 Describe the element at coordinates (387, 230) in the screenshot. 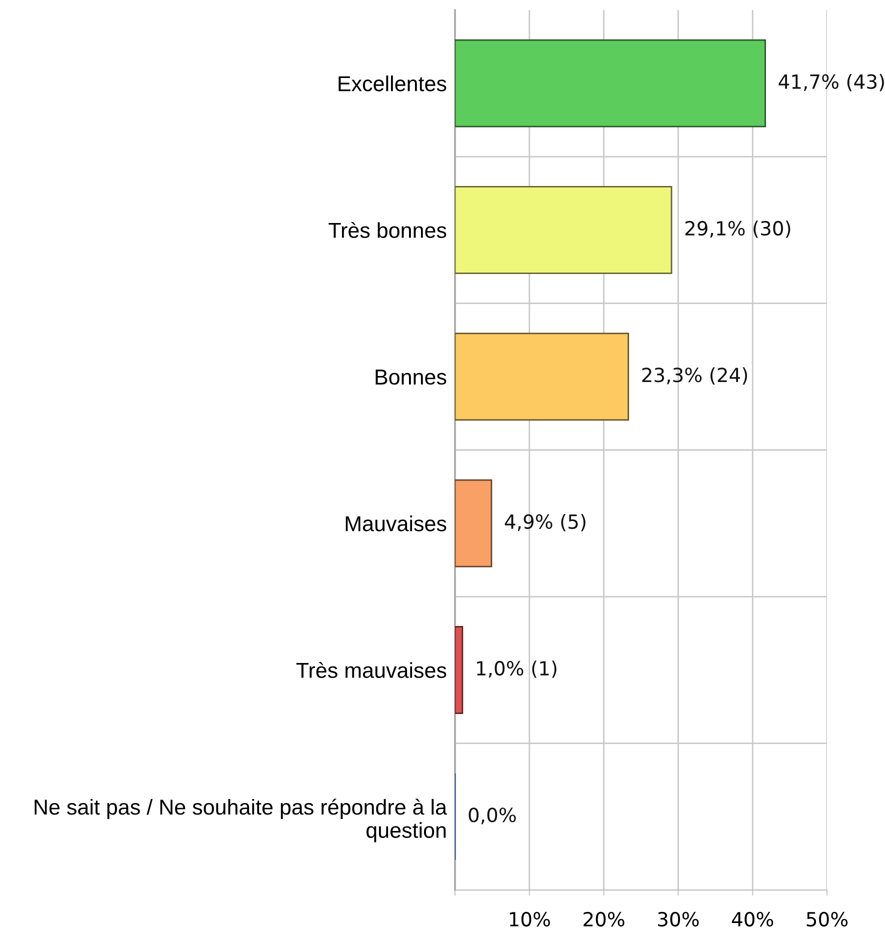

I see `y-tick-label: Très bonnes` at that location.